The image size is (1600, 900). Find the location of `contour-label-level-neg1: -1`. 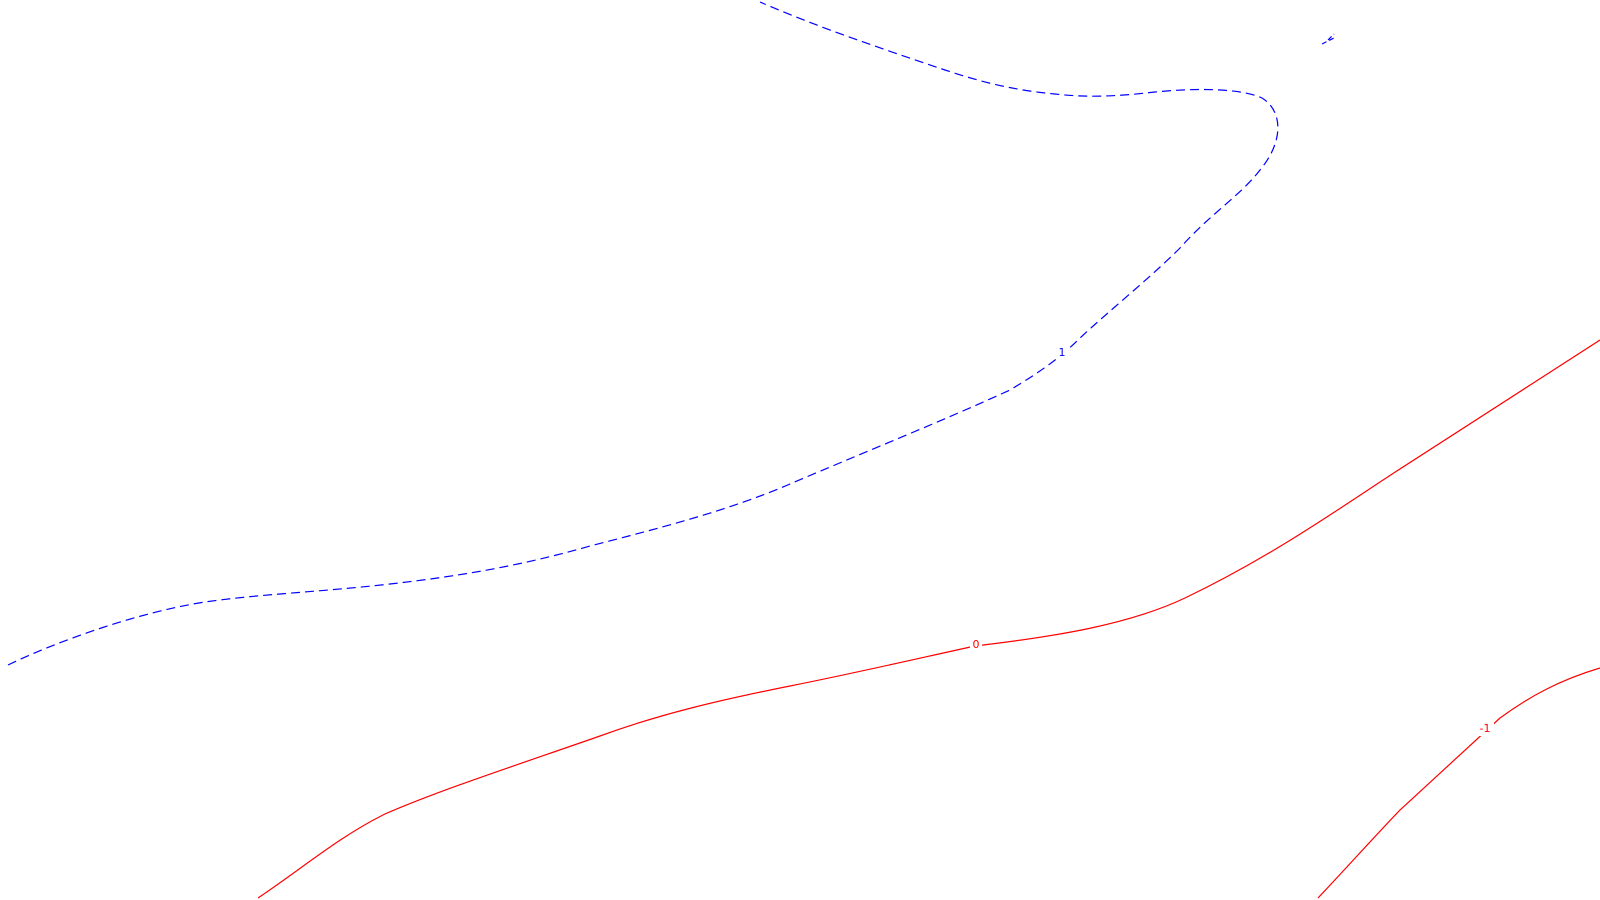

contour-label-level-neg1: -1 is located at coordinates (1485, 728).